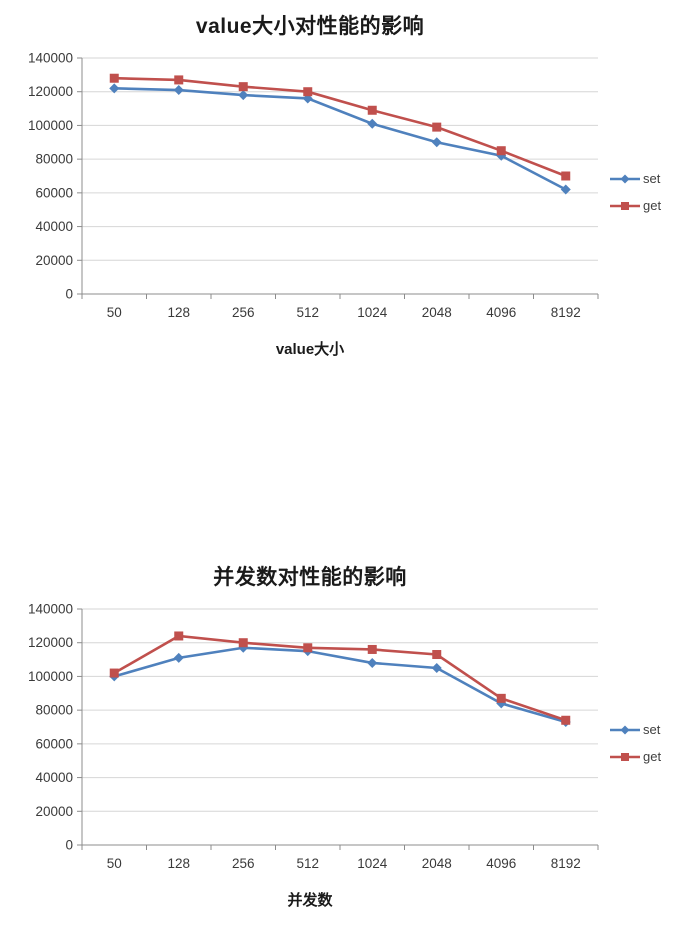  I want to click on legend-value-size: set get, so click(644, 192).